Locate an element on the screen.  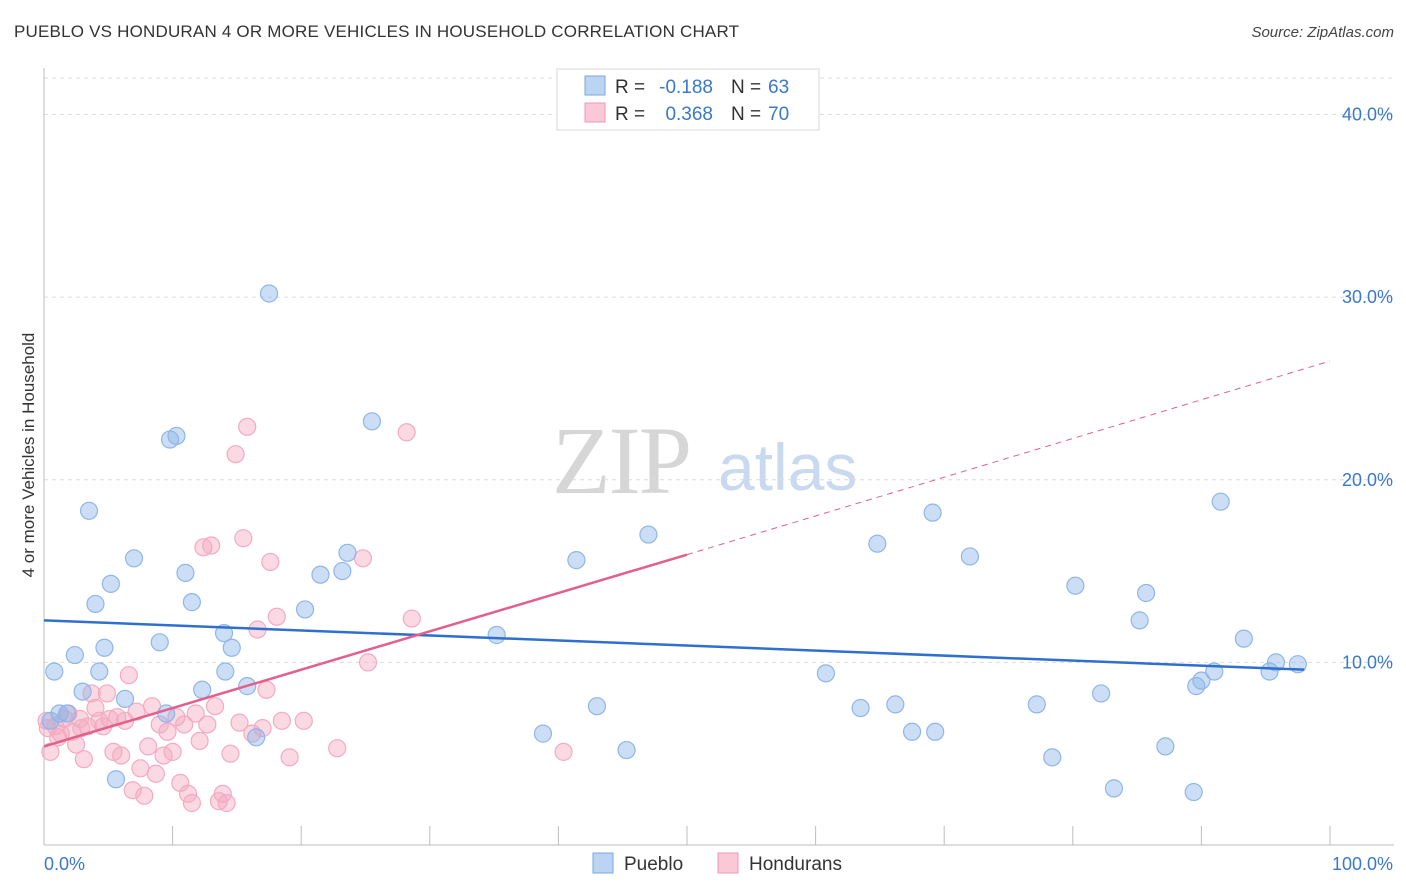
pueblo-n-value: 63 is located at coordinates (778, 87).